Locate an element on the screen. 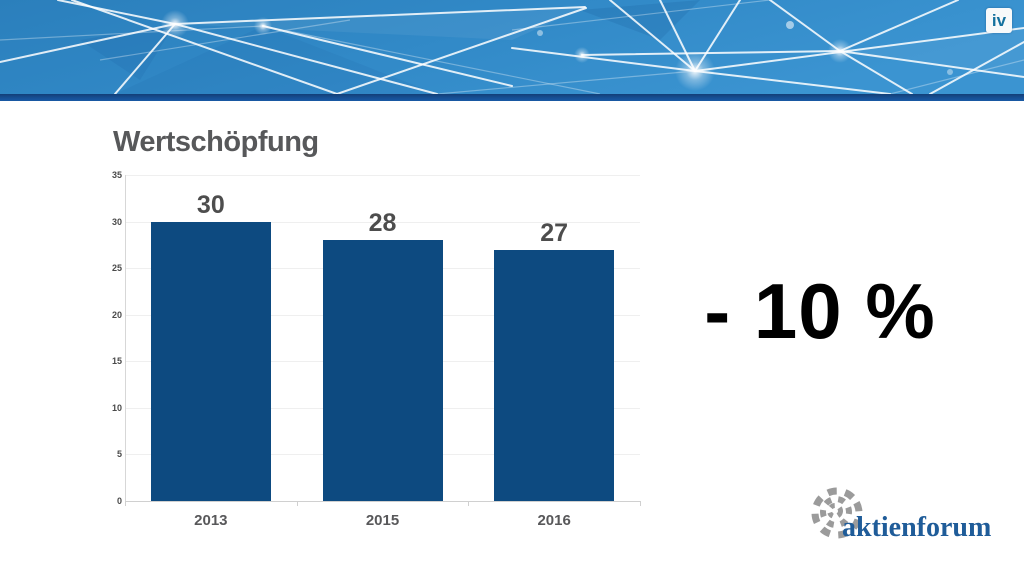 This screenshot has height=576, width=1024. bar-value-label: 28 is located at coordinates (382, 223).